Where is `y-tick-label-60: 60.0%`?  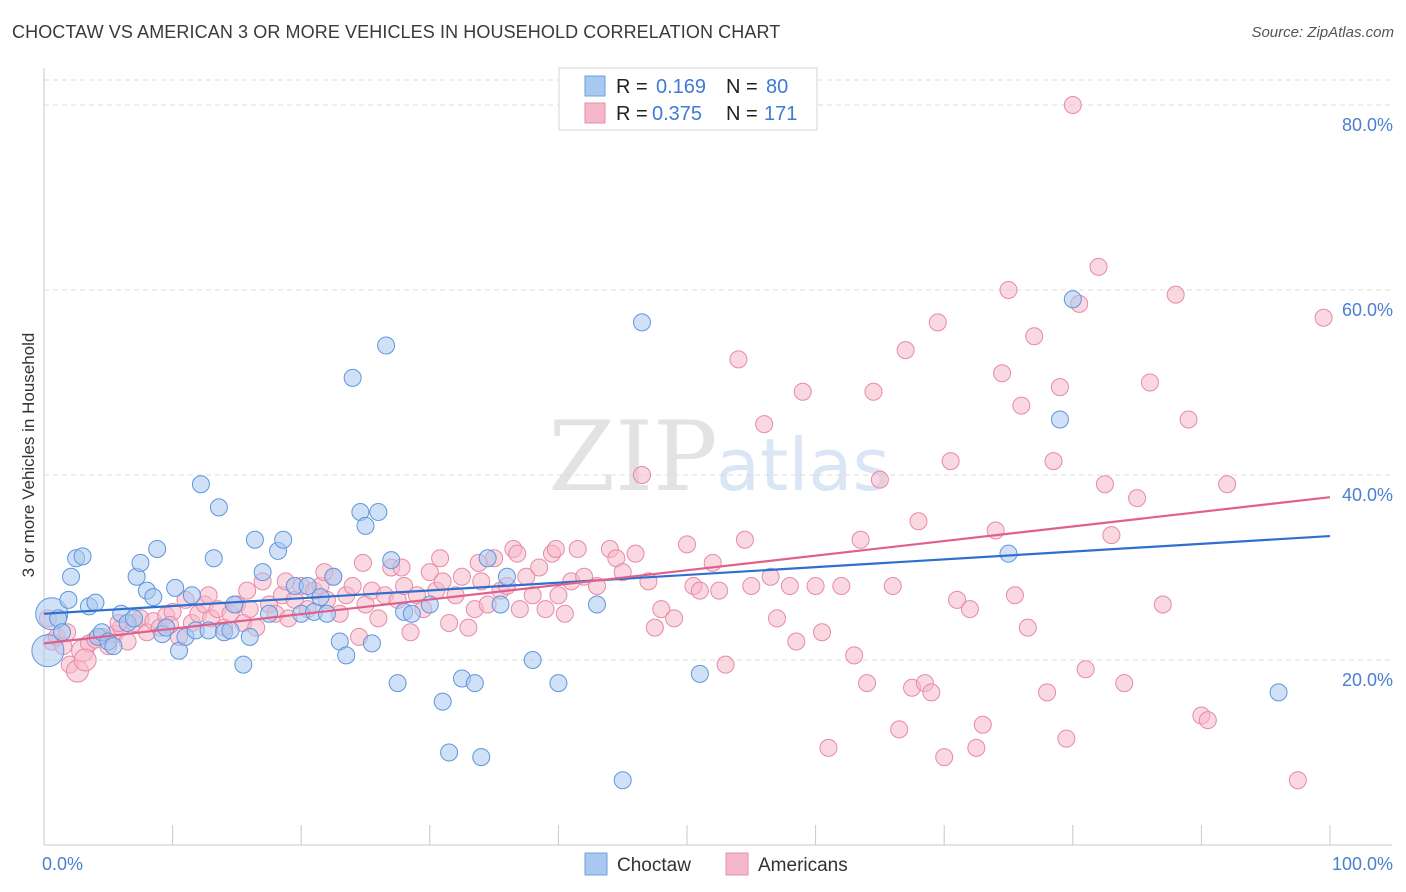 y-tick-label-60: 60.0% is located at coordinates (1367, 310).